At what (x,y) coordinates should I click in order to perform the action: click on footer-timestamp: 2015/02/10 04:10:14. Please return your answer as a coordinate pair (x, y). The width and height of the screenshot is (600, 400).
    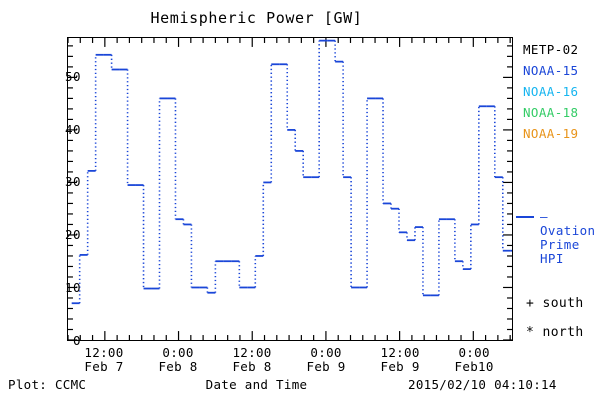
    Looking at the image, I should click on (482, 384).